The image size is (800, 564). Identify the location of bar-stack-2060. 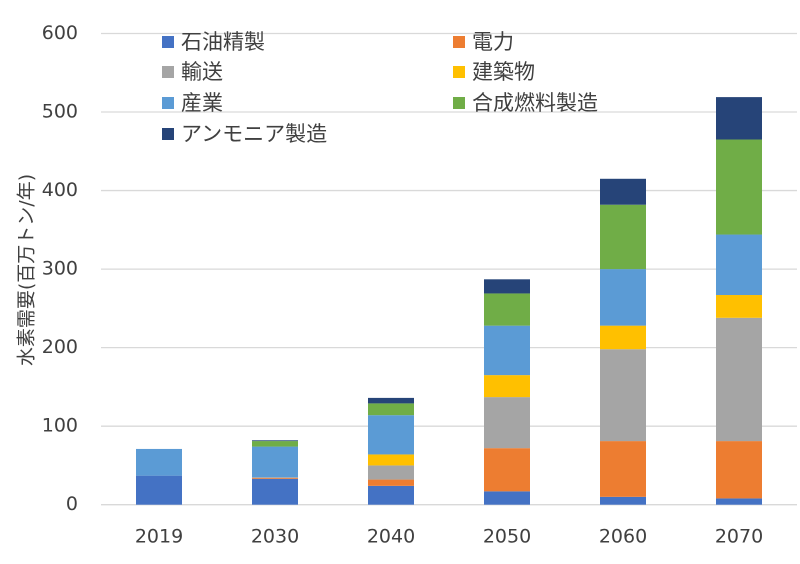
(623, 341).